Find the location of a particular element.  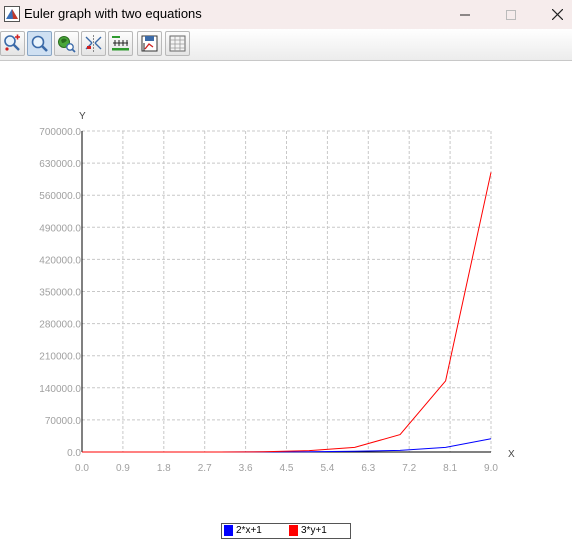

minimize-button is located at coordinates (465, 14).